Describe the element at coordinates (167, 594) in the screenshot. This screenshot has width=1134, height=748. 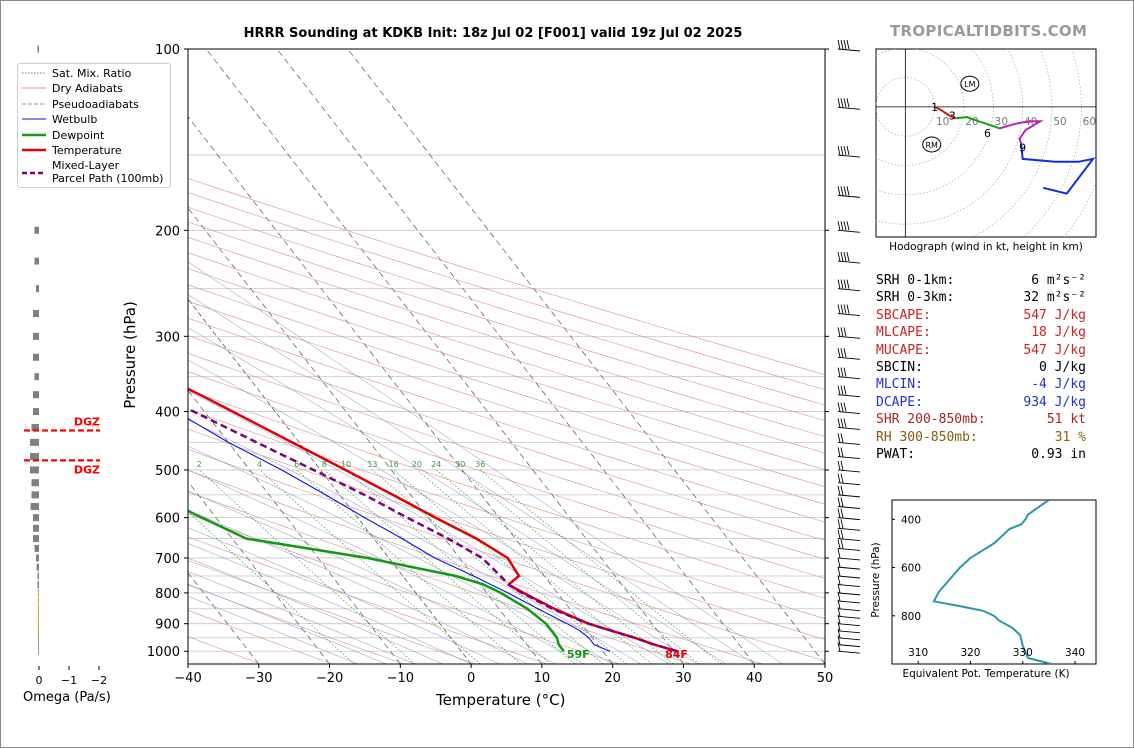
I see `y-tick-label: 800` at that location.